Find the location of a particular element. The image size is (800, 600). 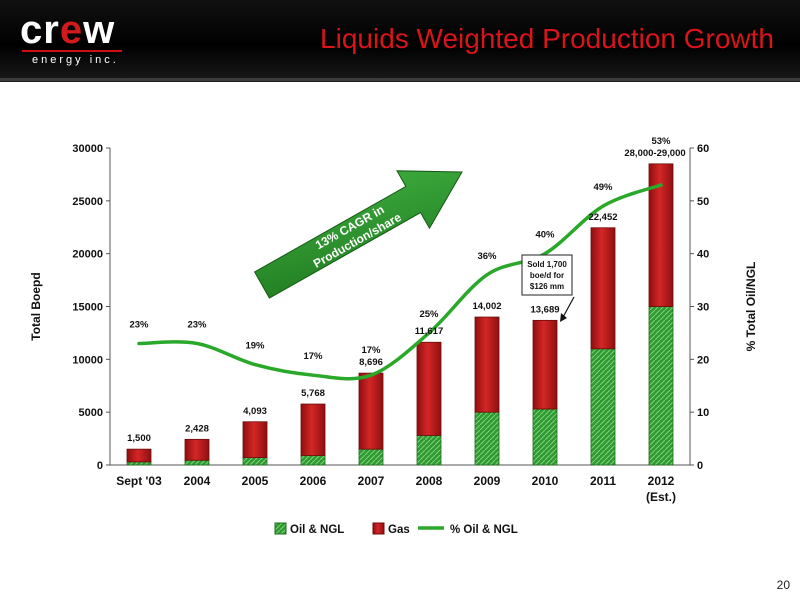

x-tick-label: 2007 is located at coordinates (371, 481).